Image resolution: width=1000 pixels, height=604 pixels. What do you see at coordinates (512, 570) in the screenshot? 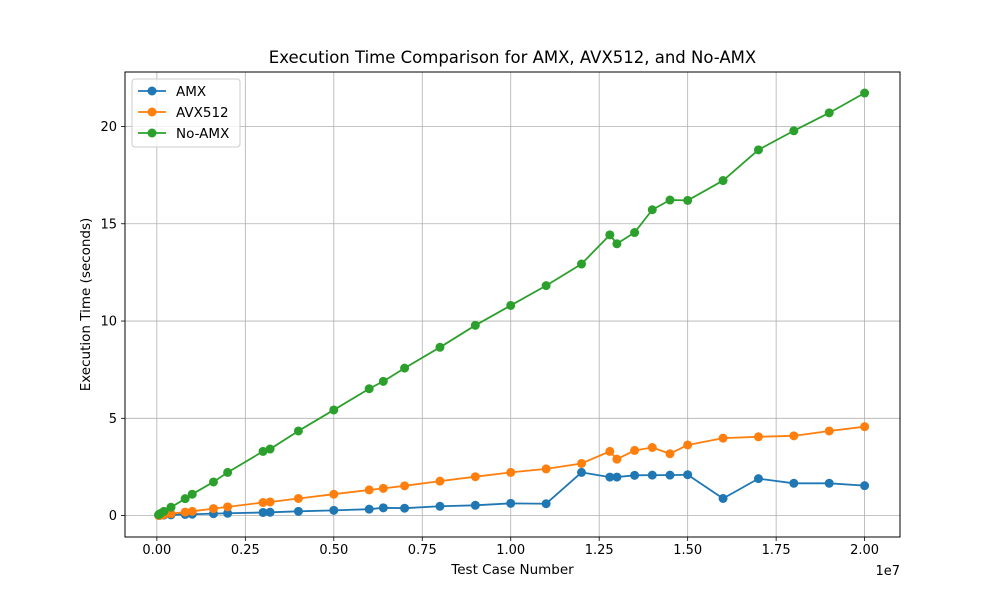
I see `x-axis-label: Test Case Number` at bounding box center [512, 570].